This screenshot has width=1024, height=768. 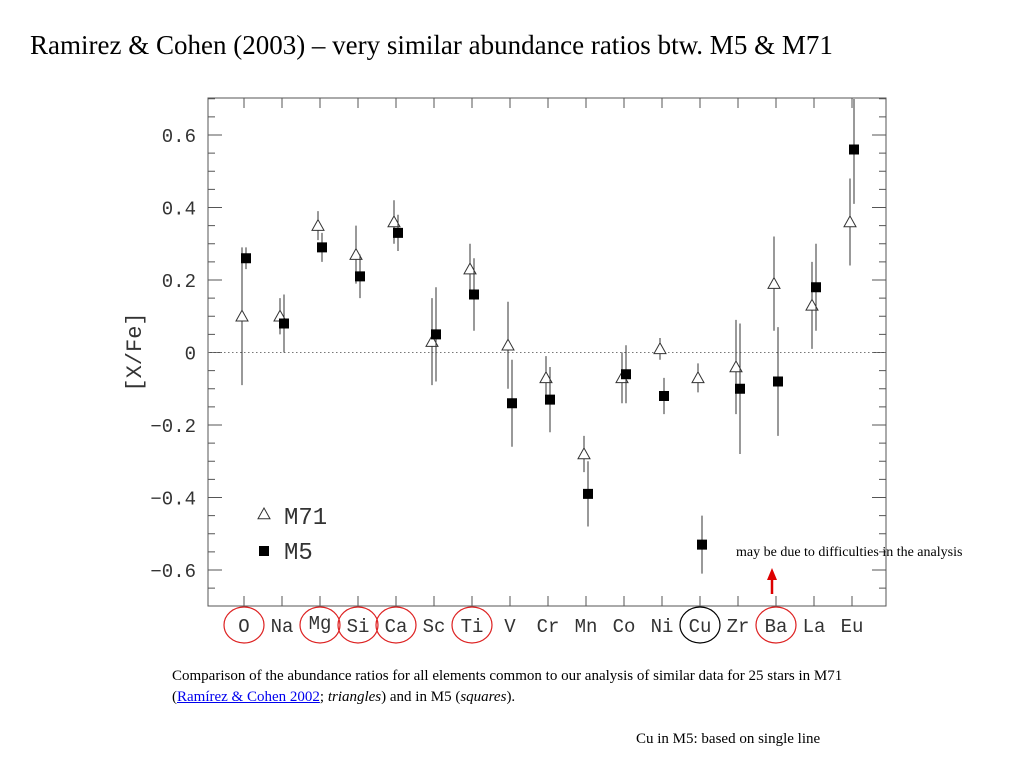 I want to click on caption-mid2: ) and in M5 (, so click(x=421, y=697).